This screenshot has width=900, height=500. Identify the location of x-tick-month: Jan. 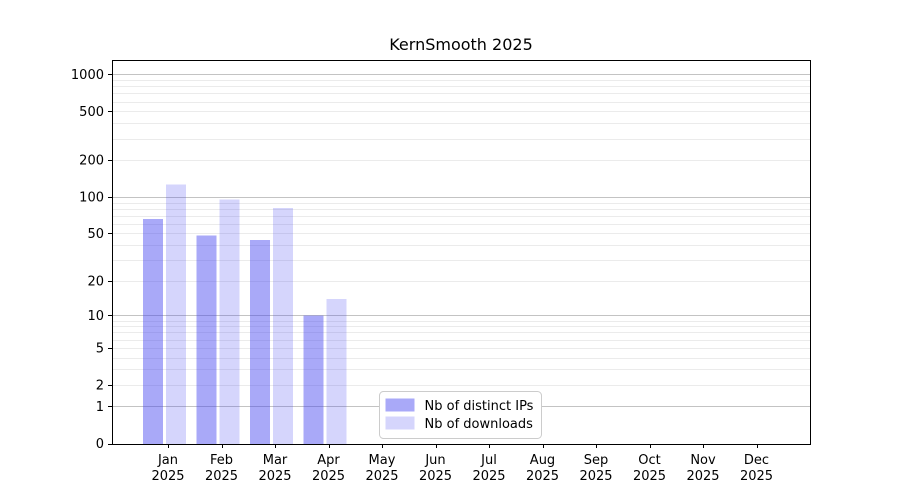
(167, 460).